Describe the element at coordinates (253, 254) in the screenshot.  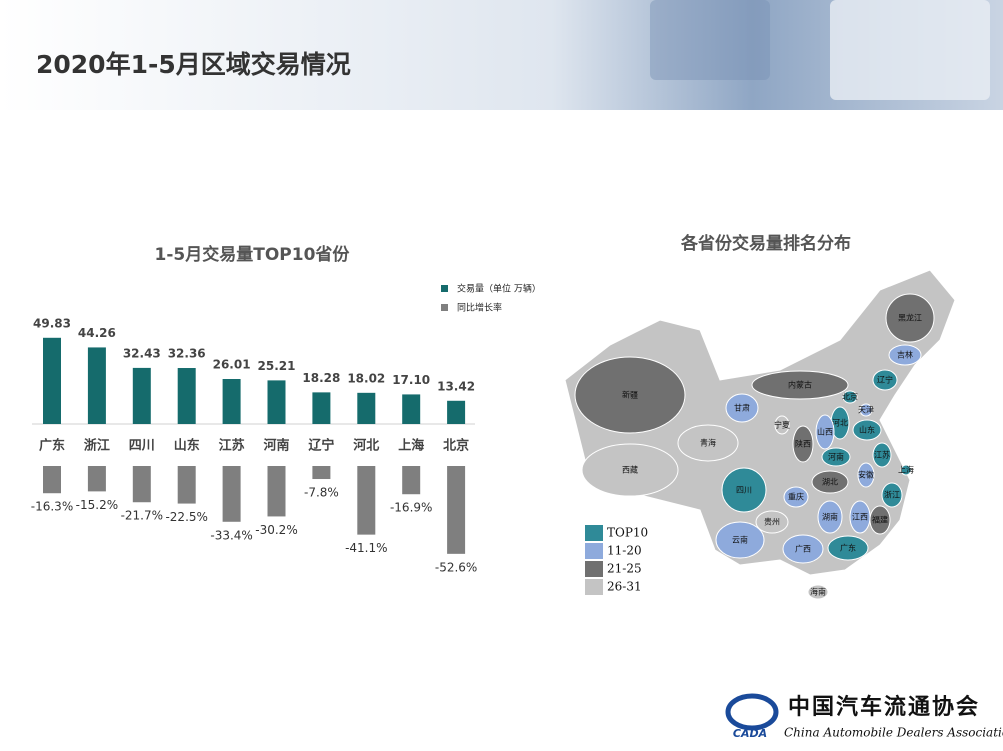
I see `chart-title: 1-5月交易量TOP10省份` at that location.